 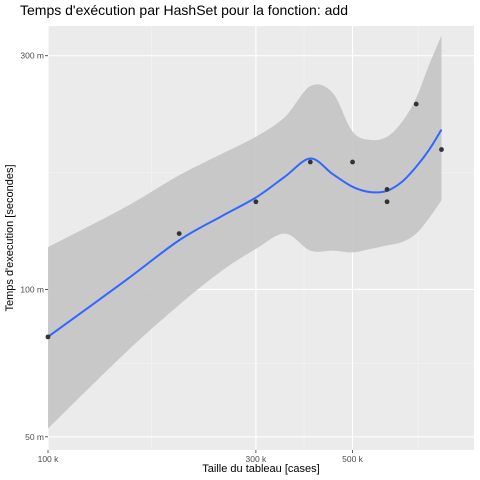 I want to click on y-axis: 50 m 100 m 300 m, so click(x=34, y=246).